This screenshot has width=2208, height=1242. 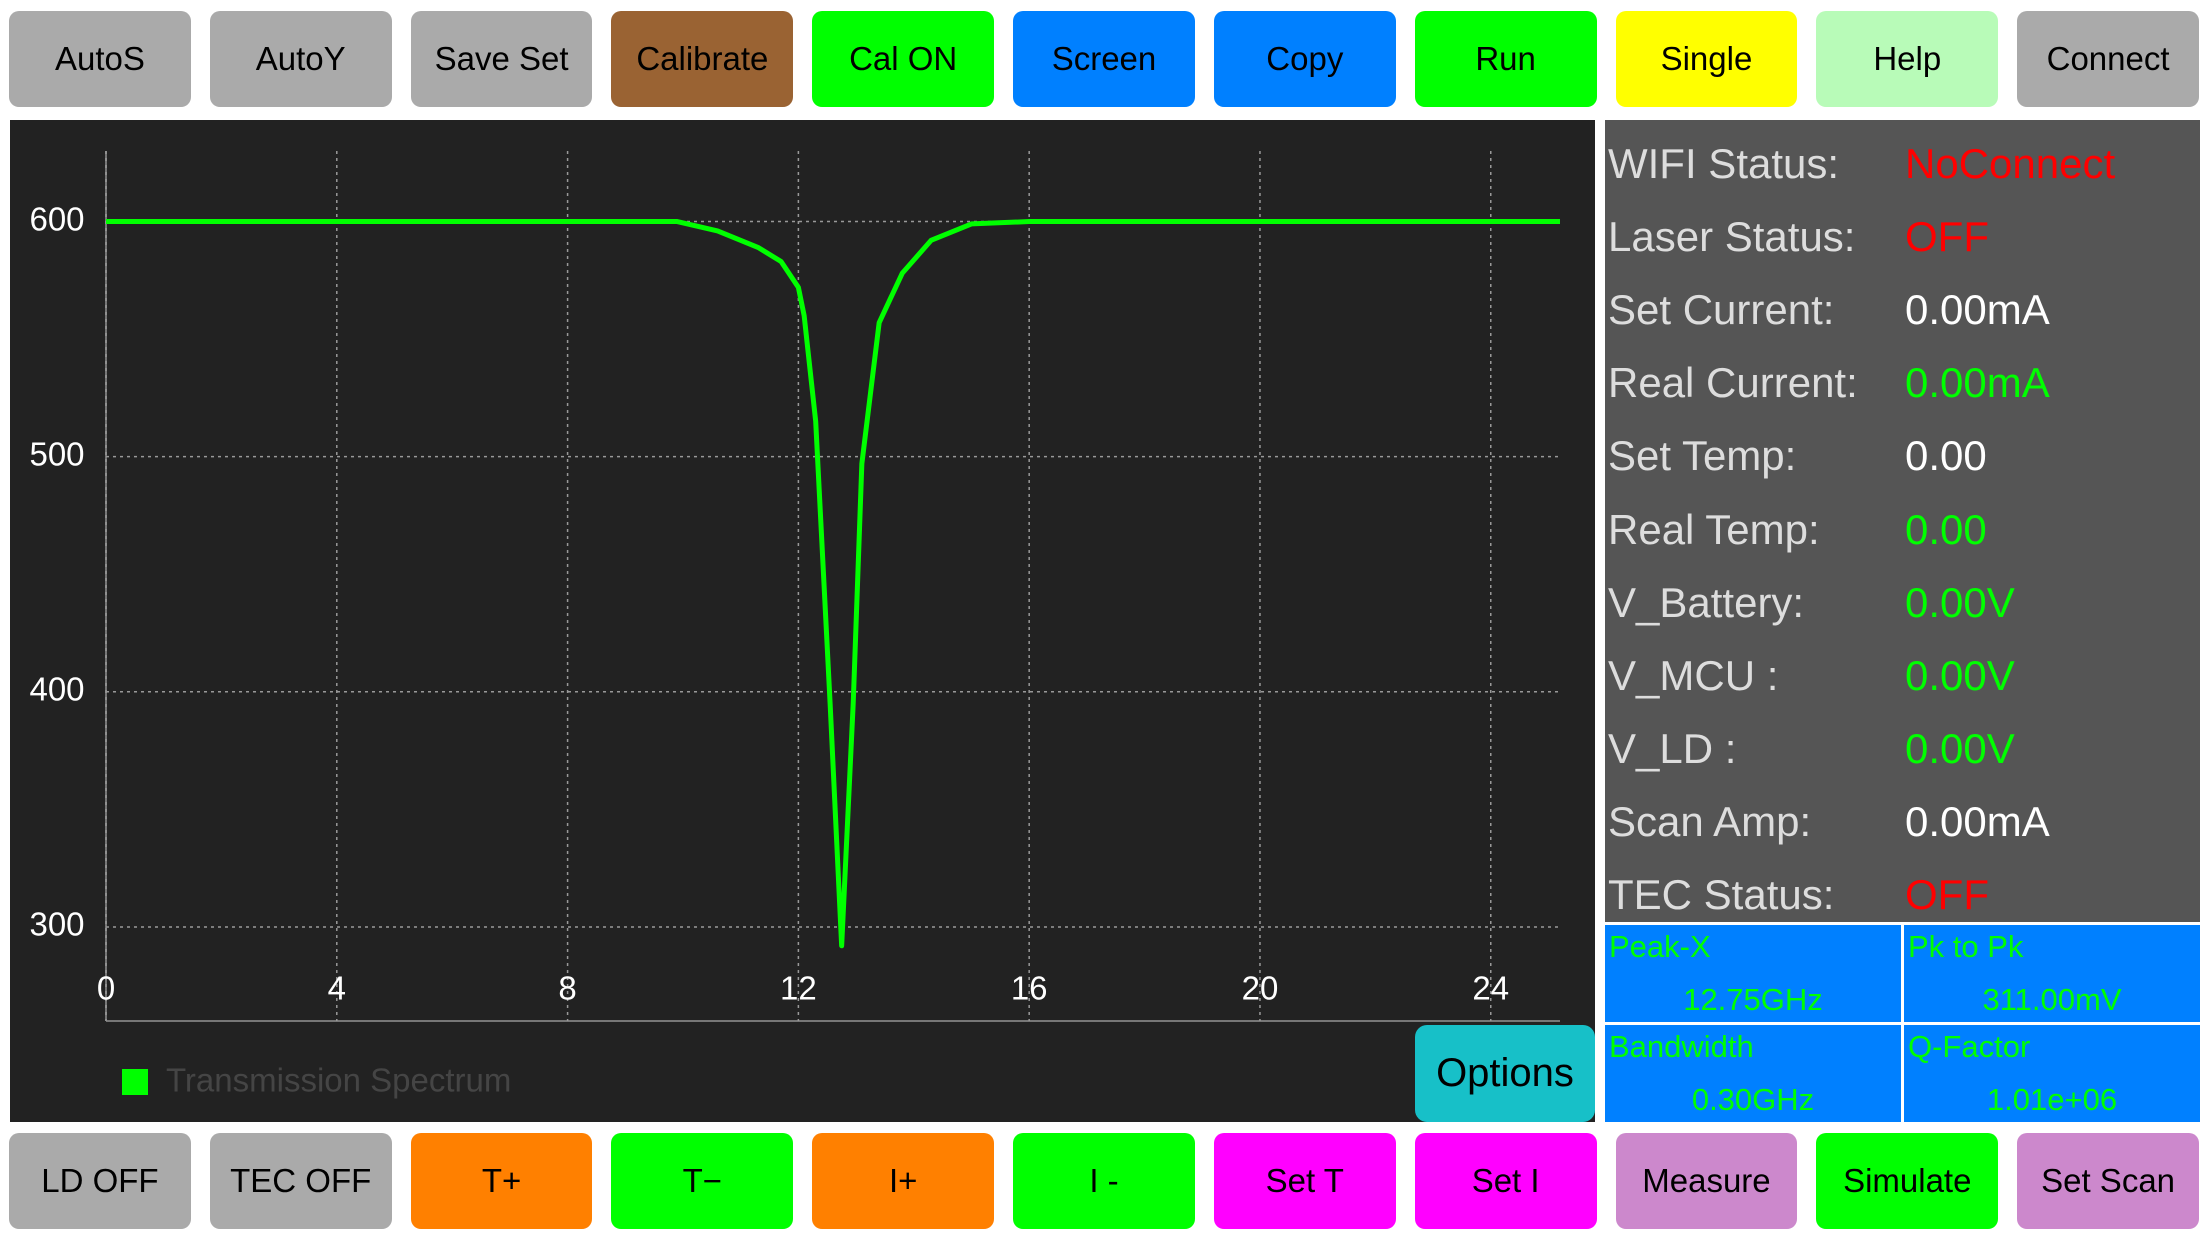 I want to click on x-tick-label: 20, so click(x=1260, y=988).